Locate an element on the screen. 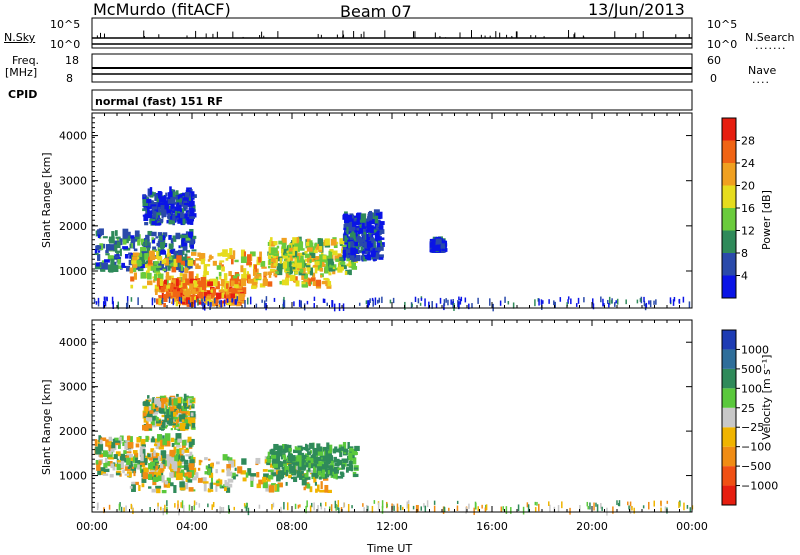 This screenshot has height=555, width=800. beam-title: Beam 07 is located at coordinates (376, 11).